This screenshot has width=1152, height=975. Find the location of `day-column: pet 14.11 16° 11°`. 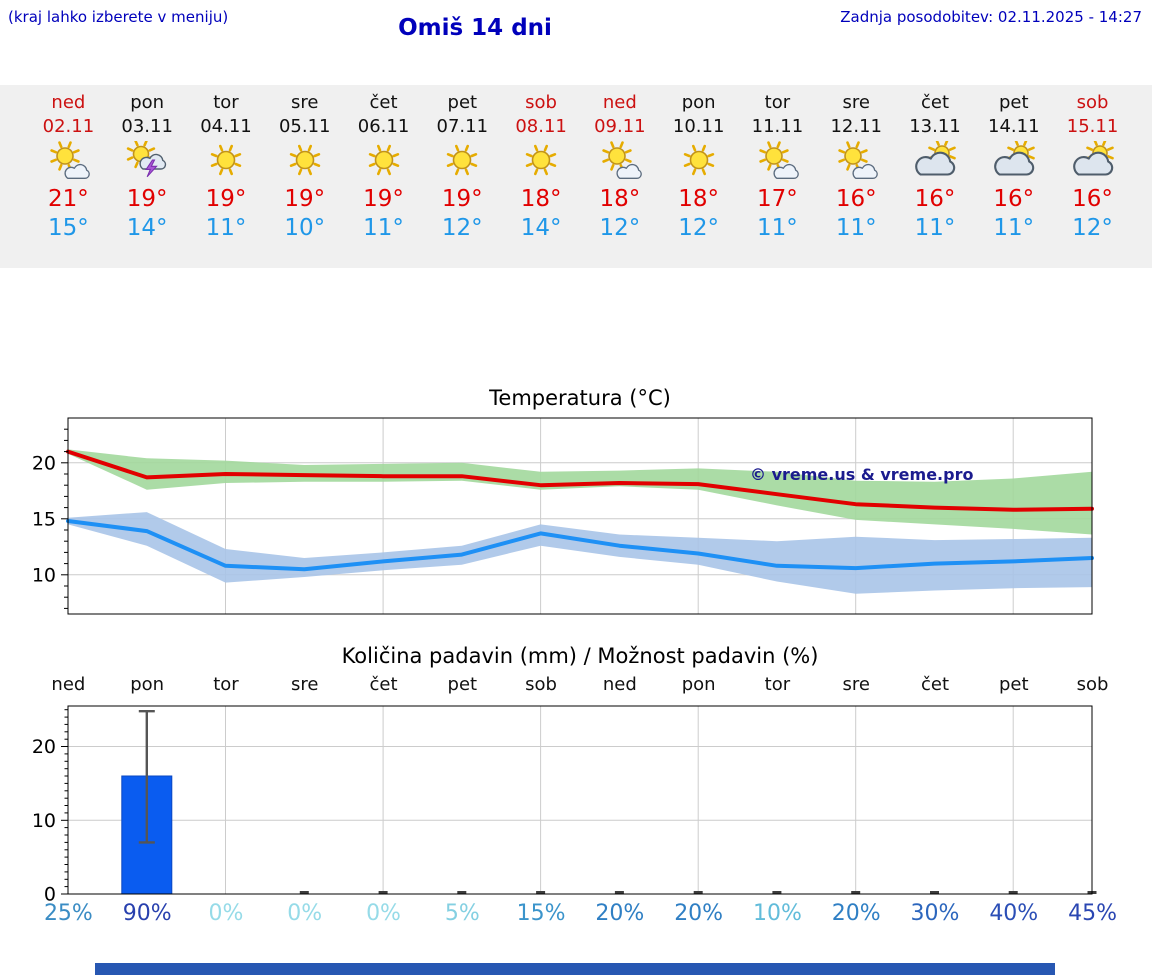

day-column: pet 14.11 16° 11° is located at coordinates (1013, 176).